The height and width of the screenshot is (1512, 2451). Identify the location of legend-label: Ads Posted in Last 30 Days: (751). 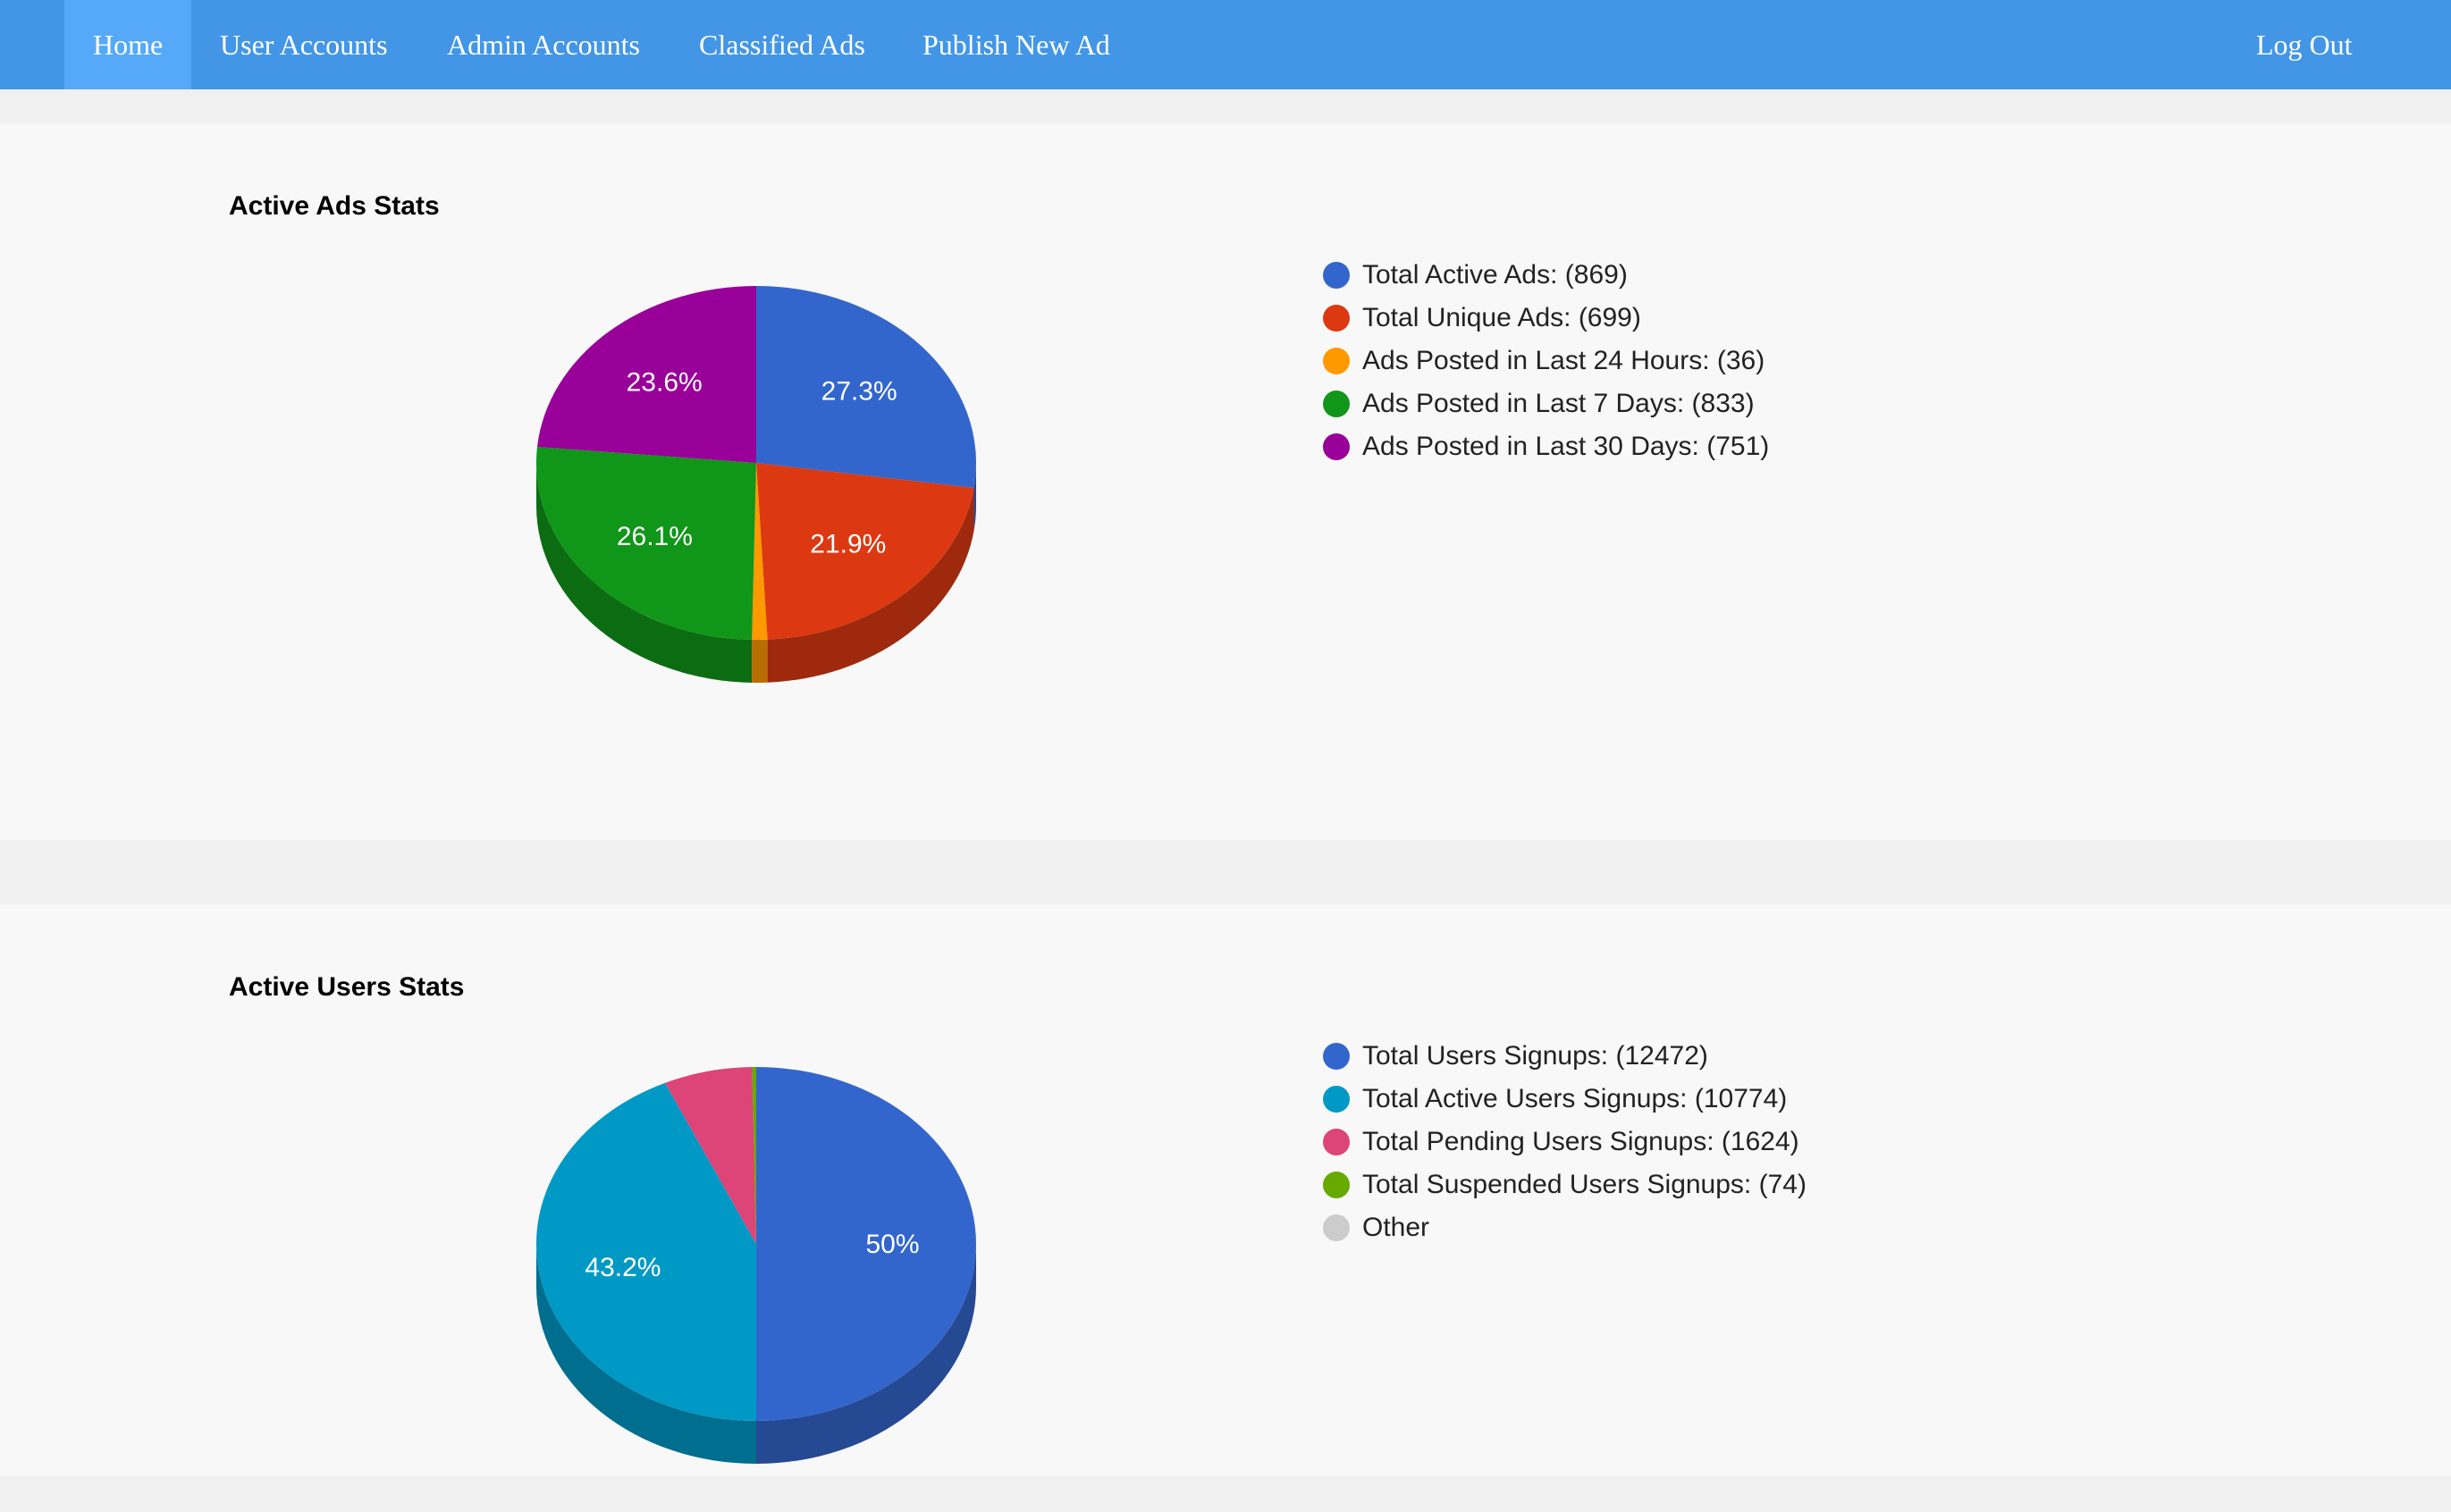
(1566, 446).